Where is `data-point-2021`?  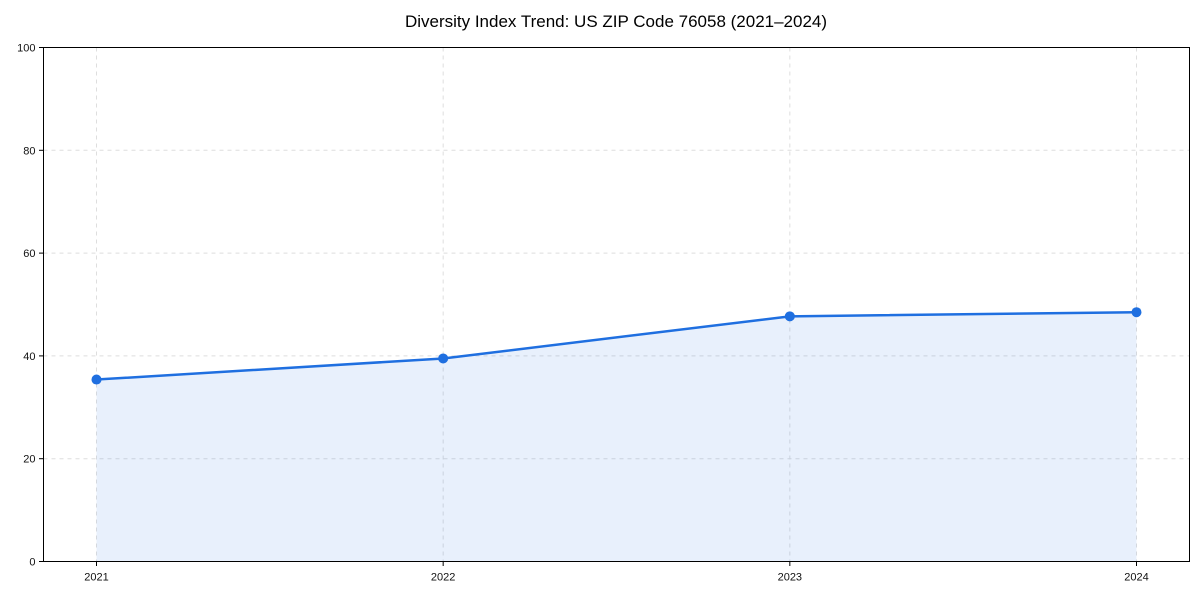 data-point-2021 is located at coordinates (96, 379).